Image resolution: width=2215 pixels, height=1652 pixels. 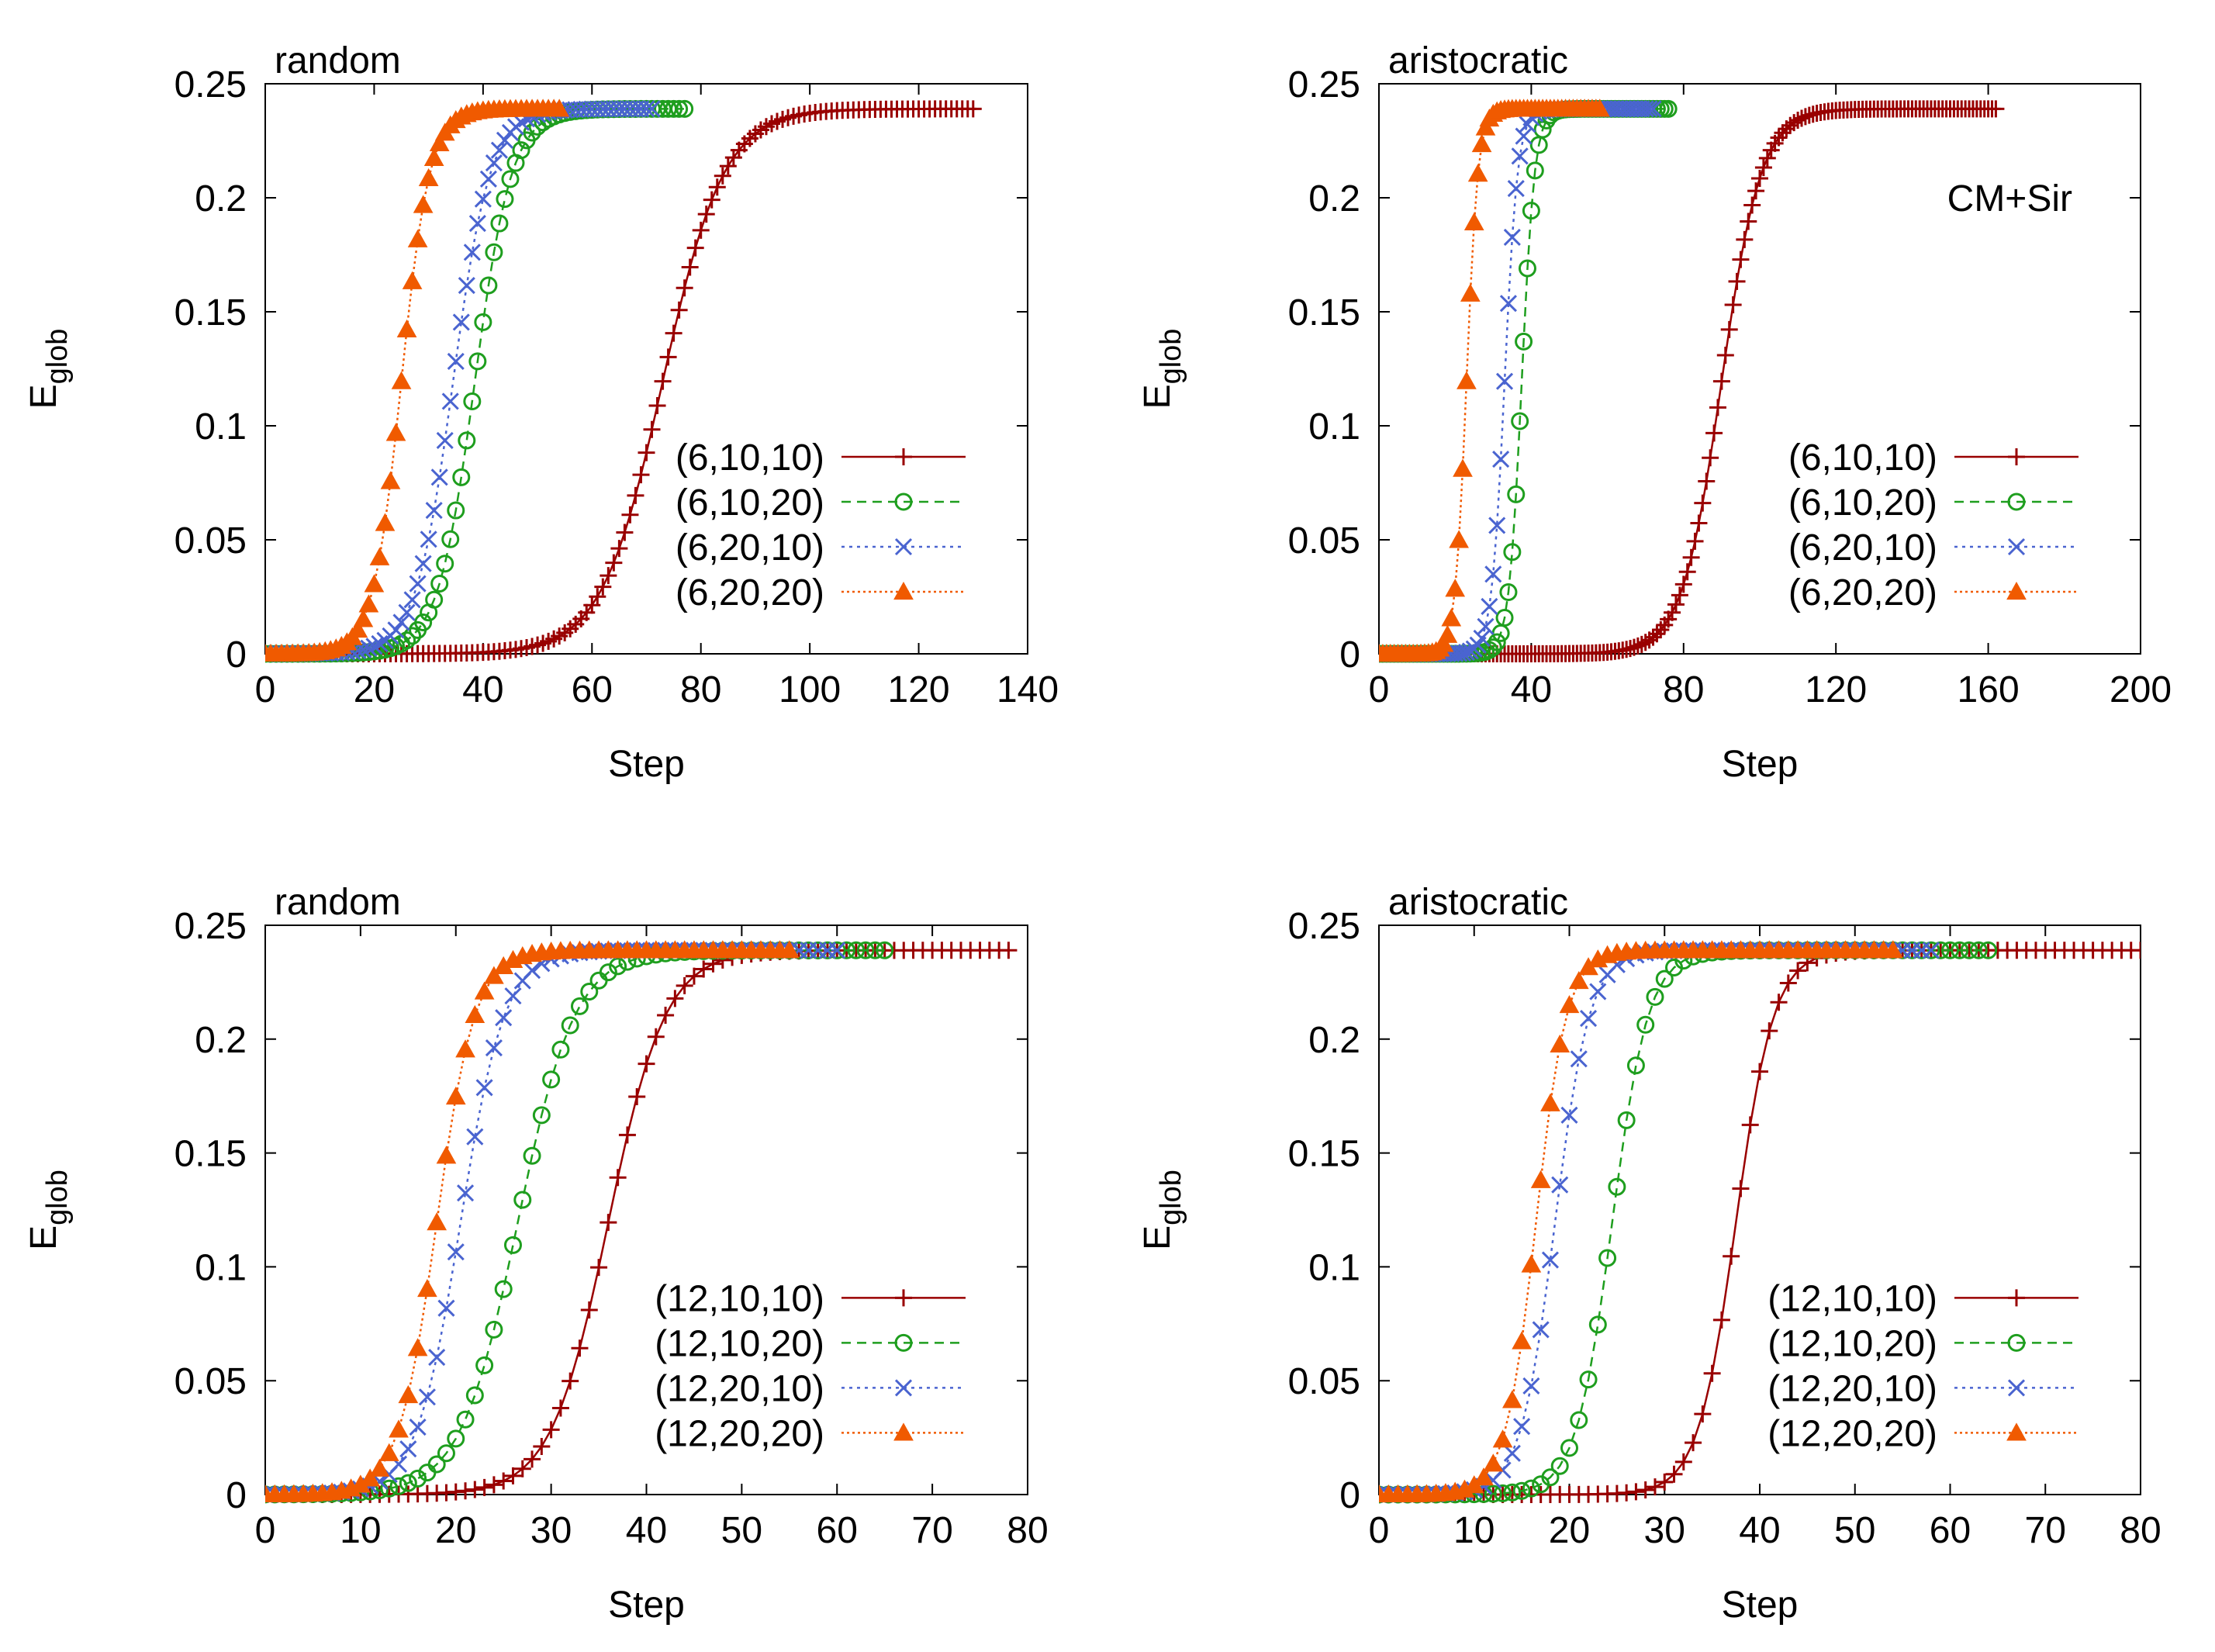 What do you see at coordinates (1334, 1040) in the screenshot?
I see `y-tick-label: 0.2` at bounding box center [1334, 1040].